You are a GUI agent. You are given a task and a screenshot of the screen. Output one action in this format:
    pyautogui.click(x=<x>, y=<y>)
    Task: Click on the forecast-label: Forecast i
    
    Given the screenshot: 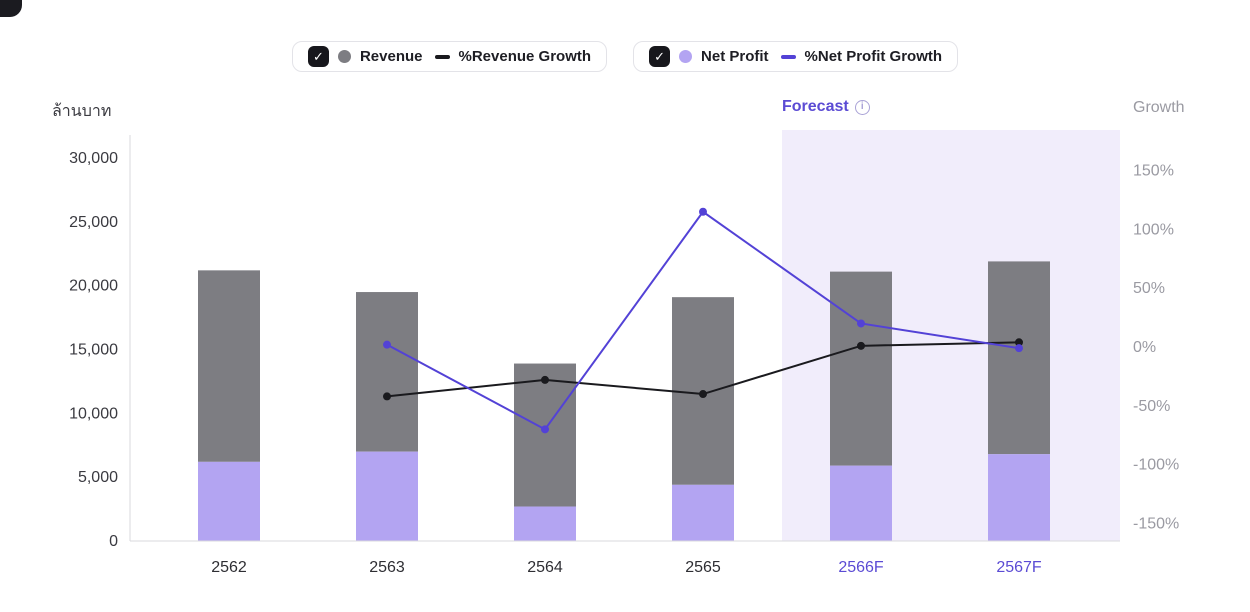 What is the action you would take?
    pyautogui.click(x=826, y=107)
    